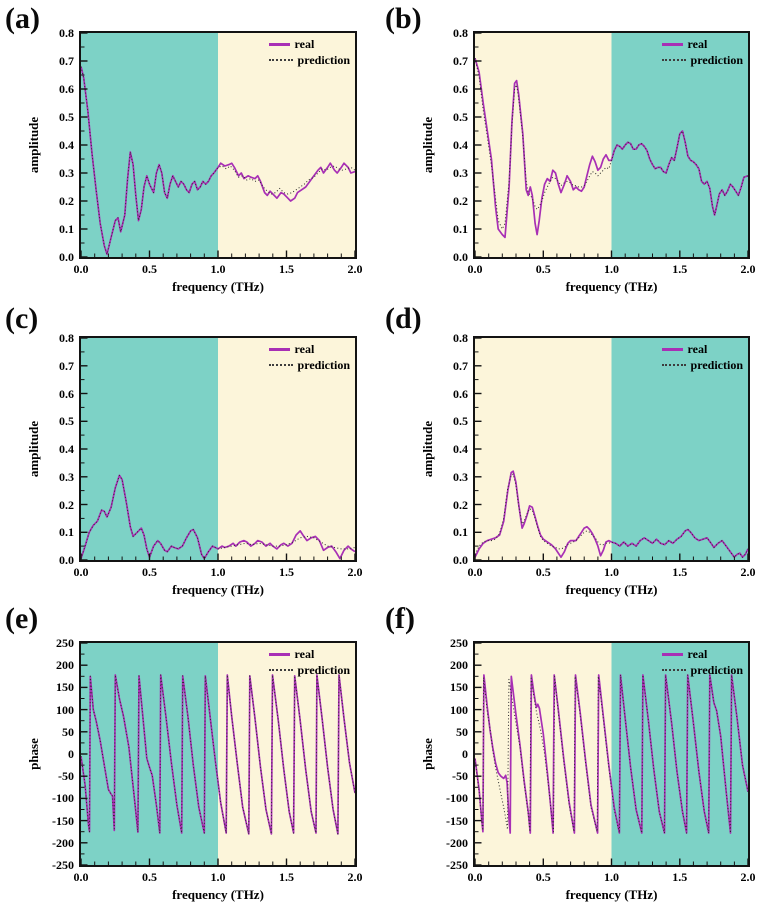 This screenshot has height=916, width=763. I want to click on panel-label: (a), so click(22, 18).